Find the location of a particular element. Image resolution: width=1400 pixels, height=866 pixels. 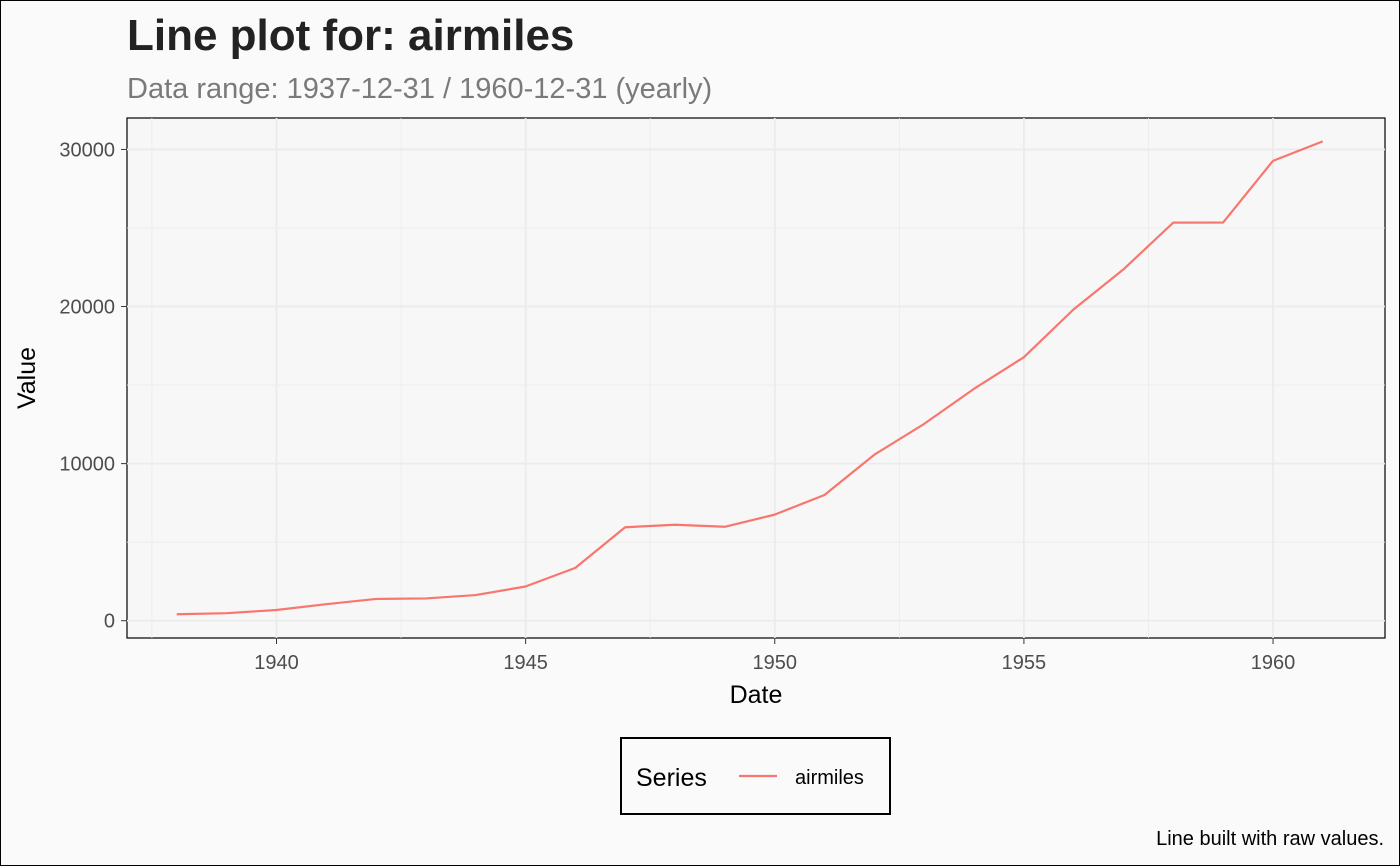

x-tick-label: 1950 is located at coordinates (775, 663).